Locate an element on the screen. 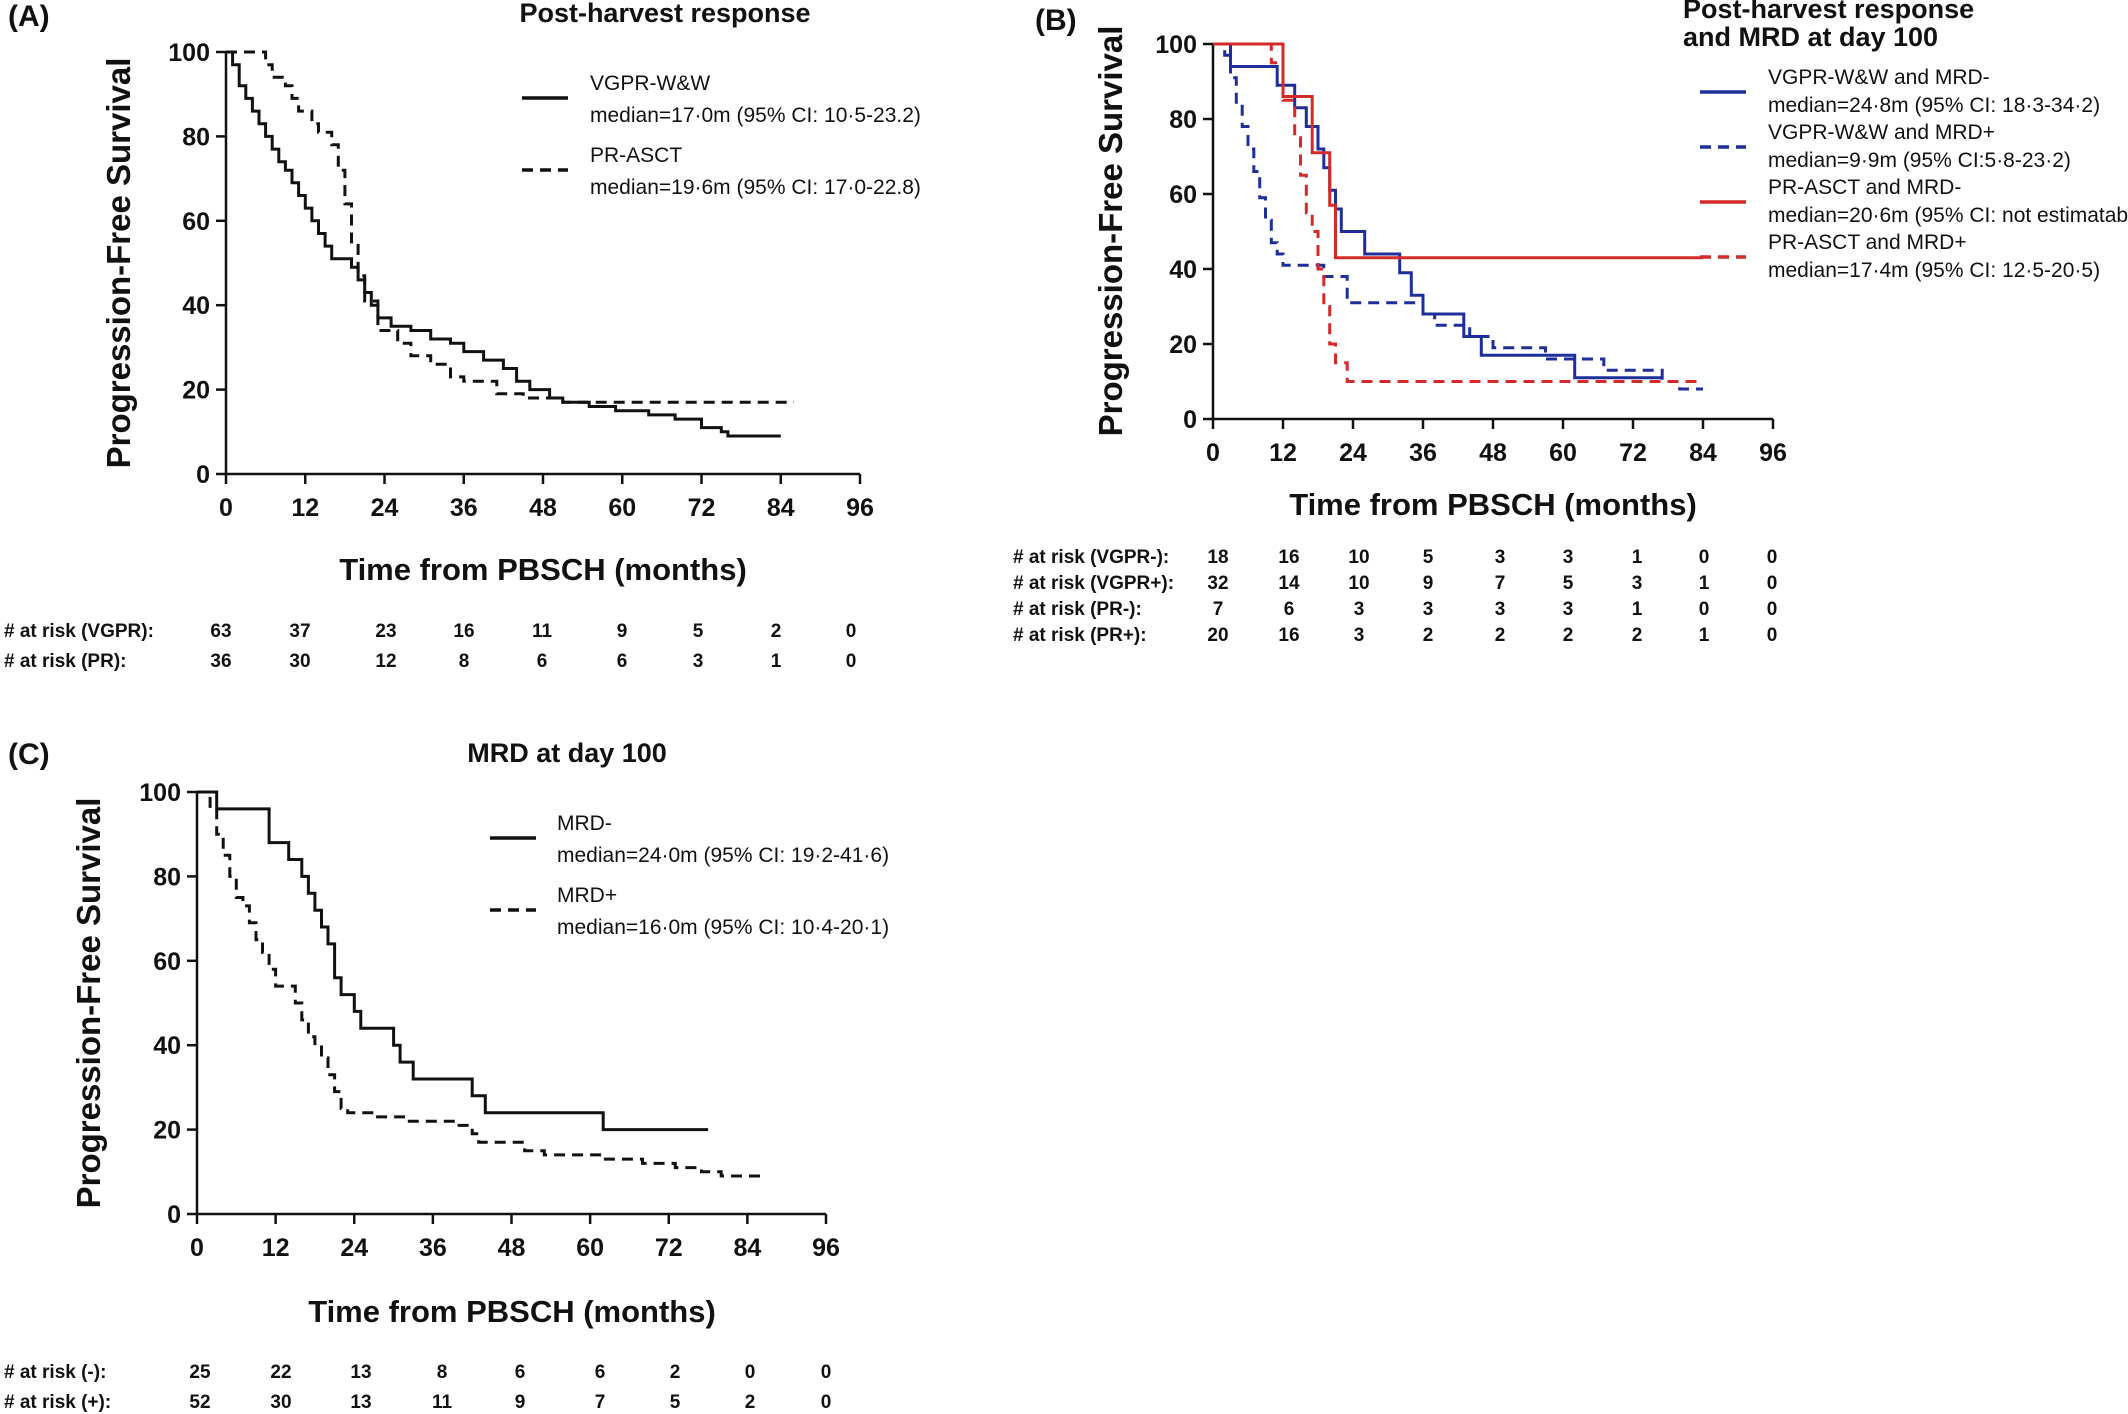 The width and height of the screenshot is (2128, 1414). panel-title: Post-harvest response is located at coordinates (664, 14).